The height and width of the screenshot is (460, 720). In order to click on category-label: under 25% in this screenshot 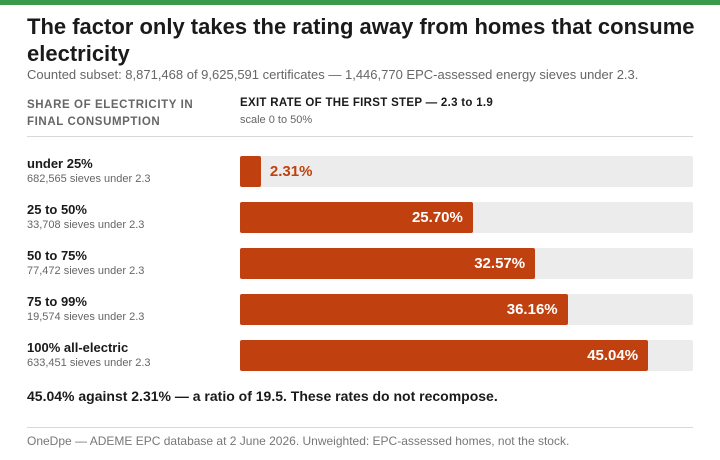, I will do `click(60, 163)`.